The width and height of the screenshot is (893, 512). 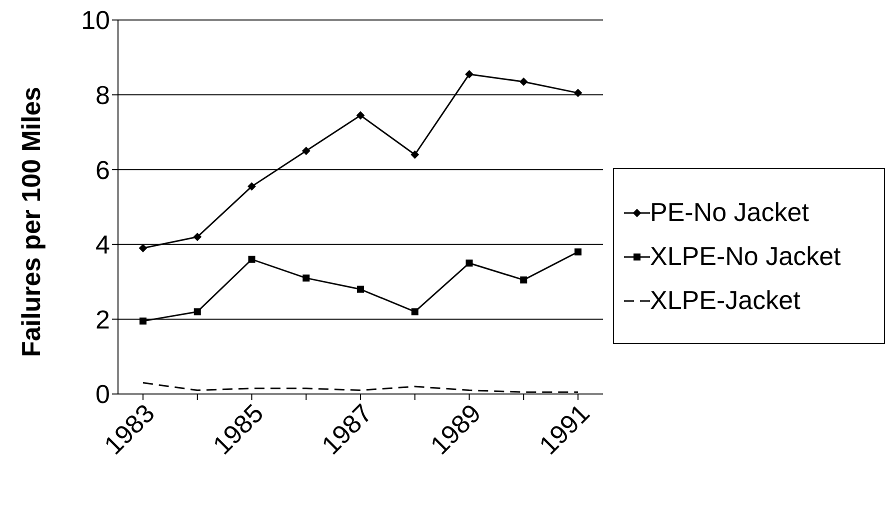 What do you see at coordinates (31, 221) in the screenshot?
I see `y-axis-title: Failures per 100 Miles` at bounding box center [31, 221].